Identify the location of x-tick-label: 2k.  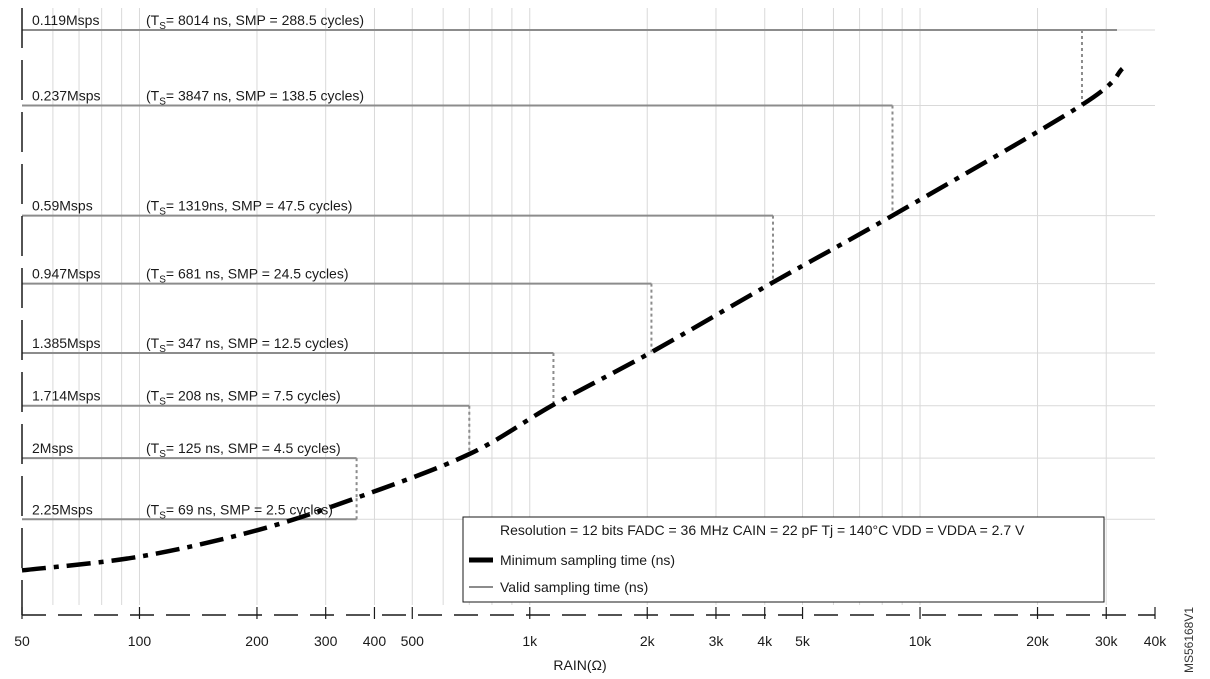
(648, 641).